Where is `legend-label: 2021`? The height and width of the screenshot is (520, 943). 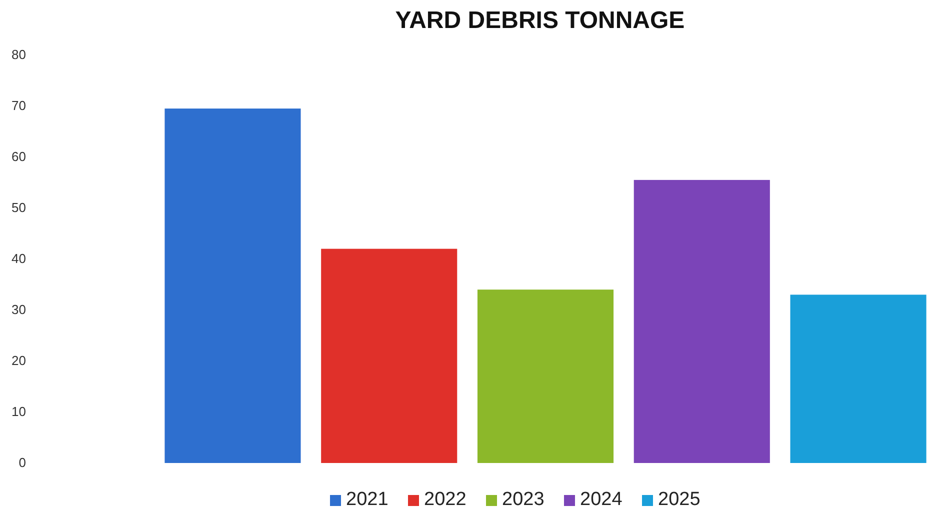 legend-label: 2021 is located at coordinates (367, 499).